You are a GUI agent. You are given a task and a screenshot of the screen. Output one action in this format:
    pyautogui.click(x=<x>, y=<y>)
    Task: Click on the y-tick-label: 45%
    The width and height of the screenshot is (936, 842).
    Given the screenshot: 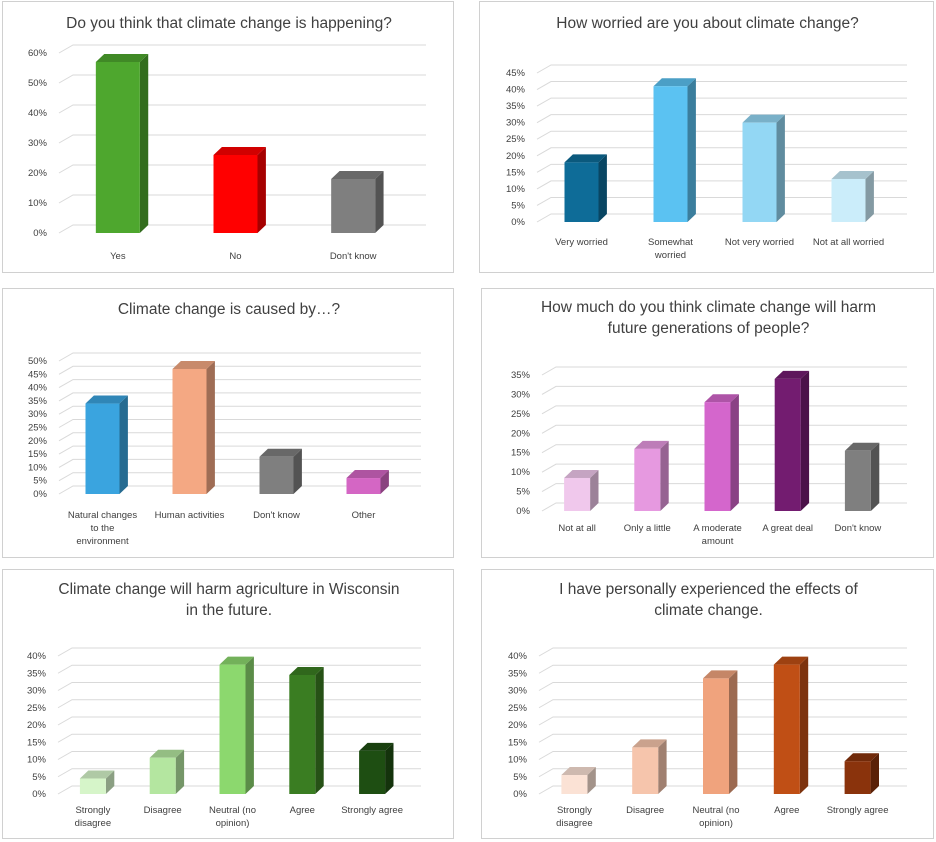 What is the action you would take?
    pyautogui.click(x=516, y=73)
    